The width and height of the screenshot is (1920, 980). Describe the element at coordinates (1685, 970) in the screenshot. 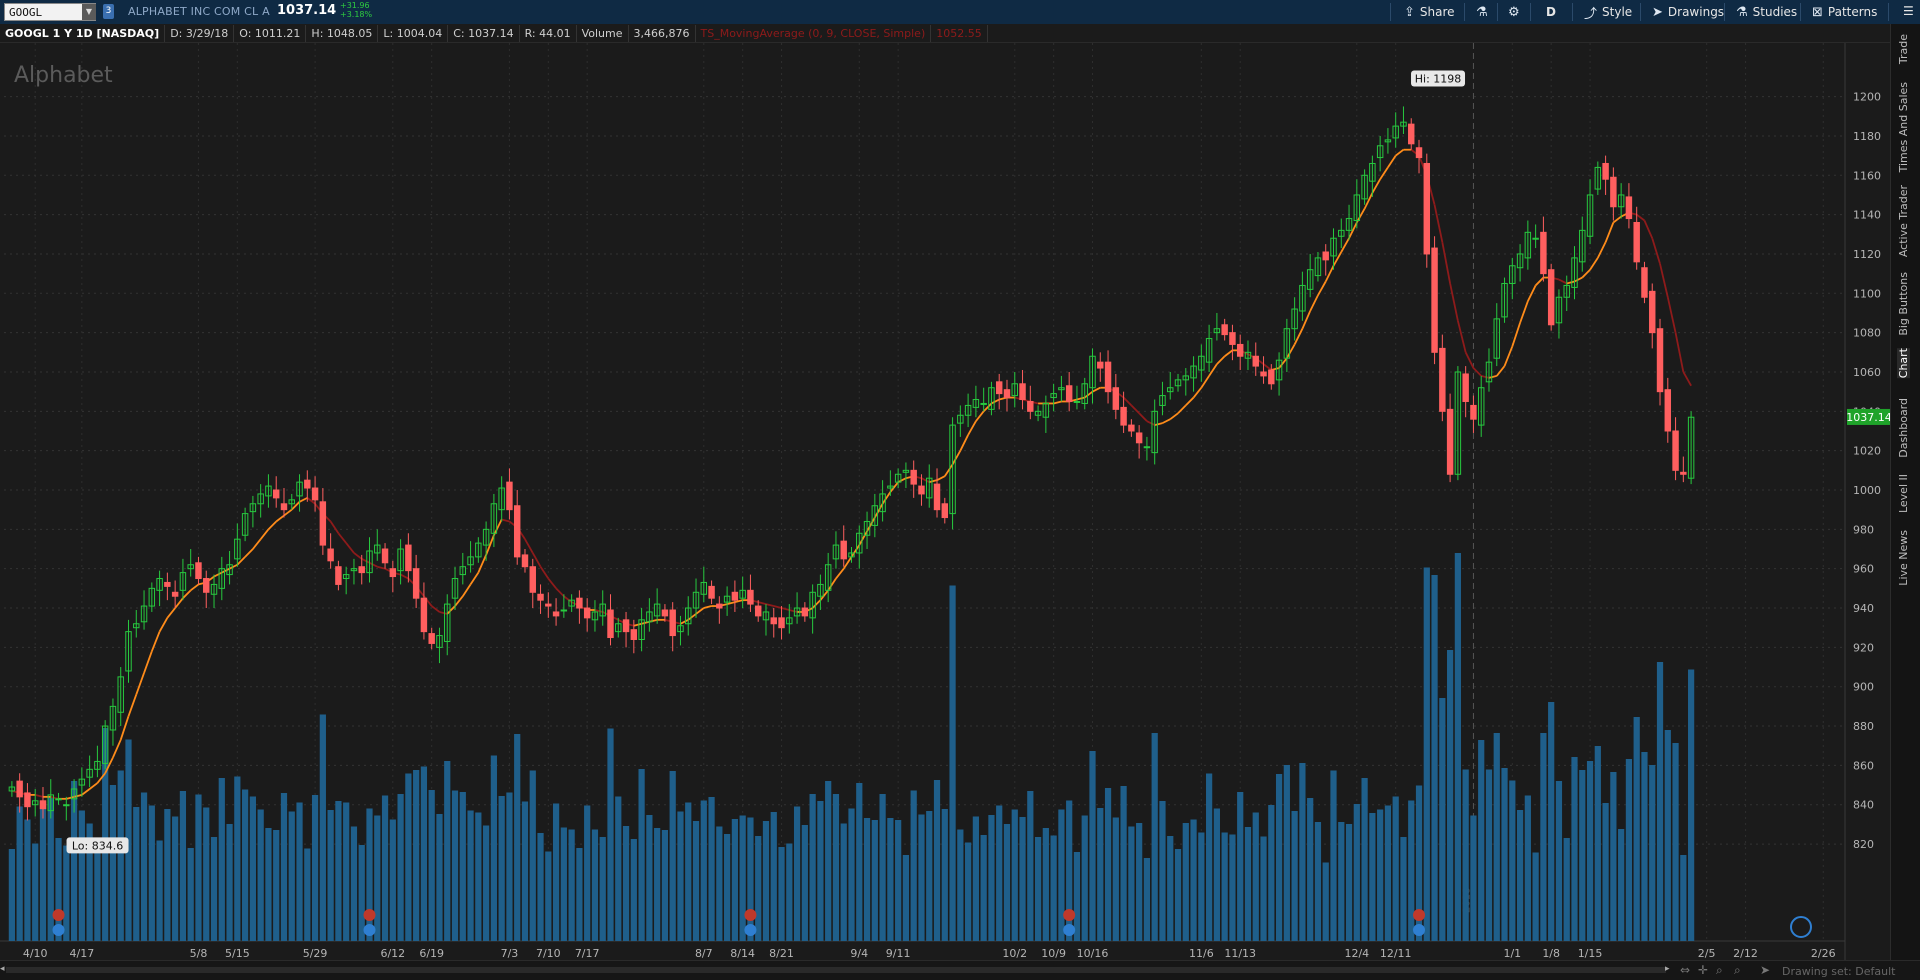

I see `zoom-fit-icon: ⇔` at that location.